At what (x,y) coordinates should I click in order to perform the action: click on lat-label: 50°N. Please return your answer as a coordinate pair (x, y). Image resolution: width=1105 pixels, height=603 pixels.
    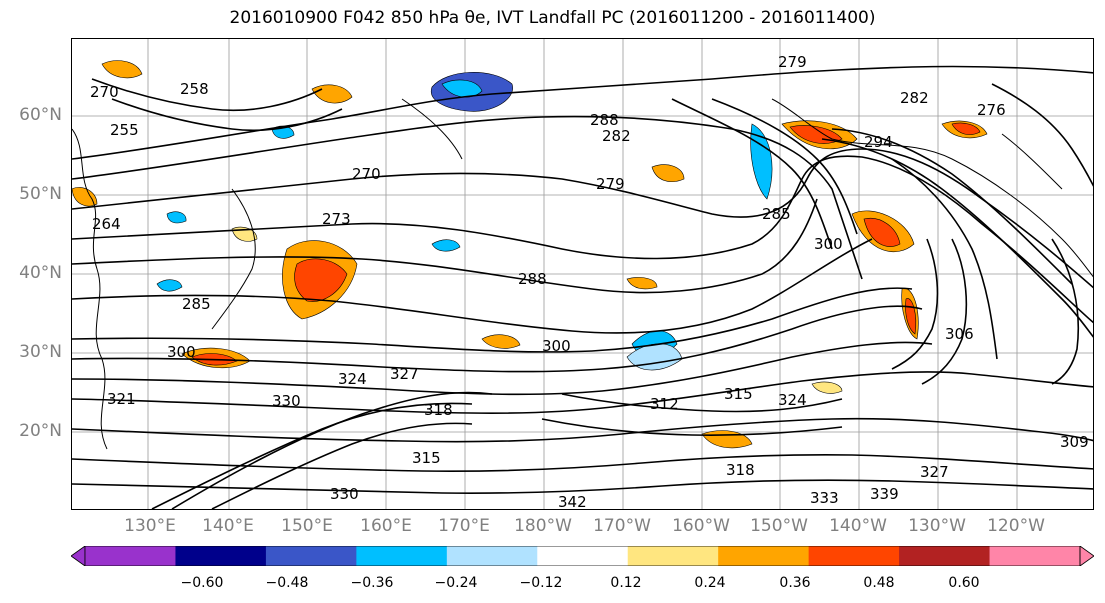
    Looking at the image, I should click on (40, 194).